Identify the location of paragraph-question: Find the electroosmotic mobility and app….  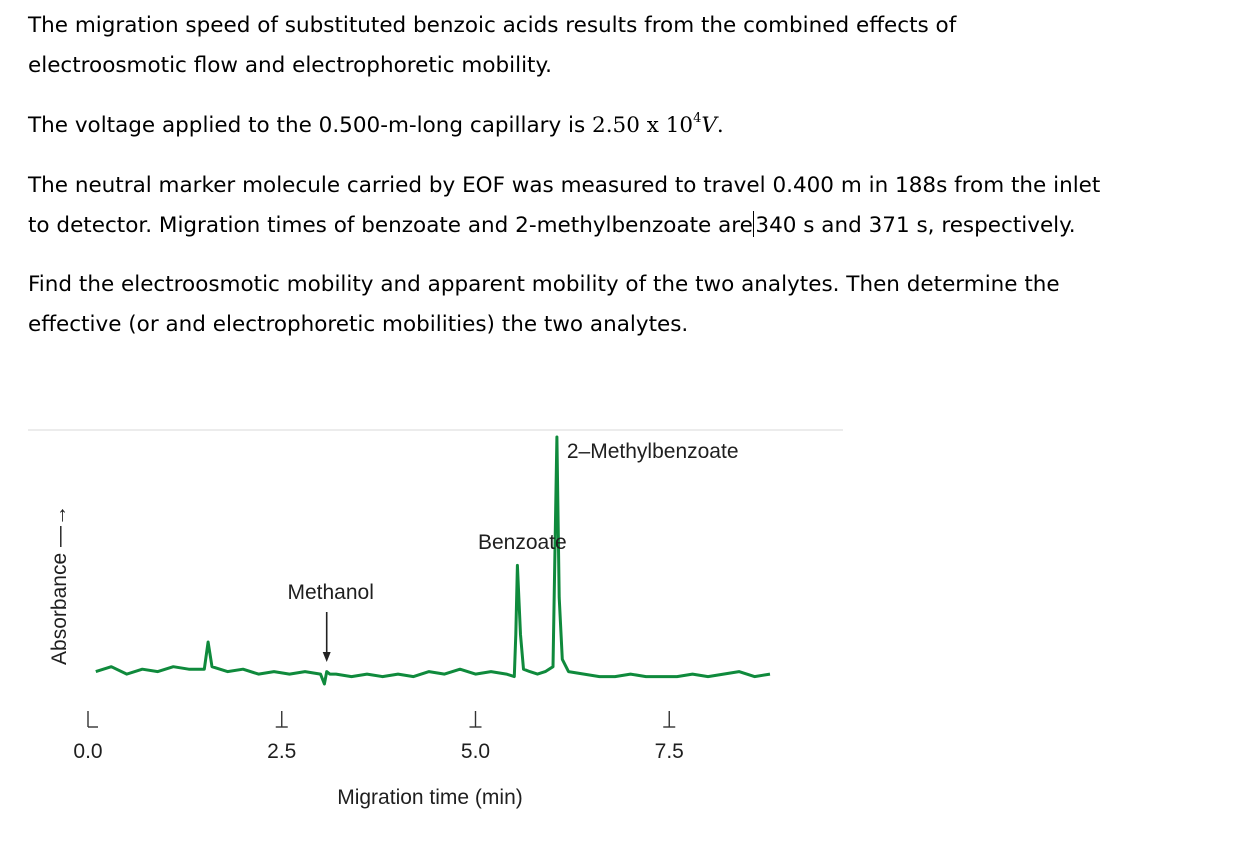
(544, 305).